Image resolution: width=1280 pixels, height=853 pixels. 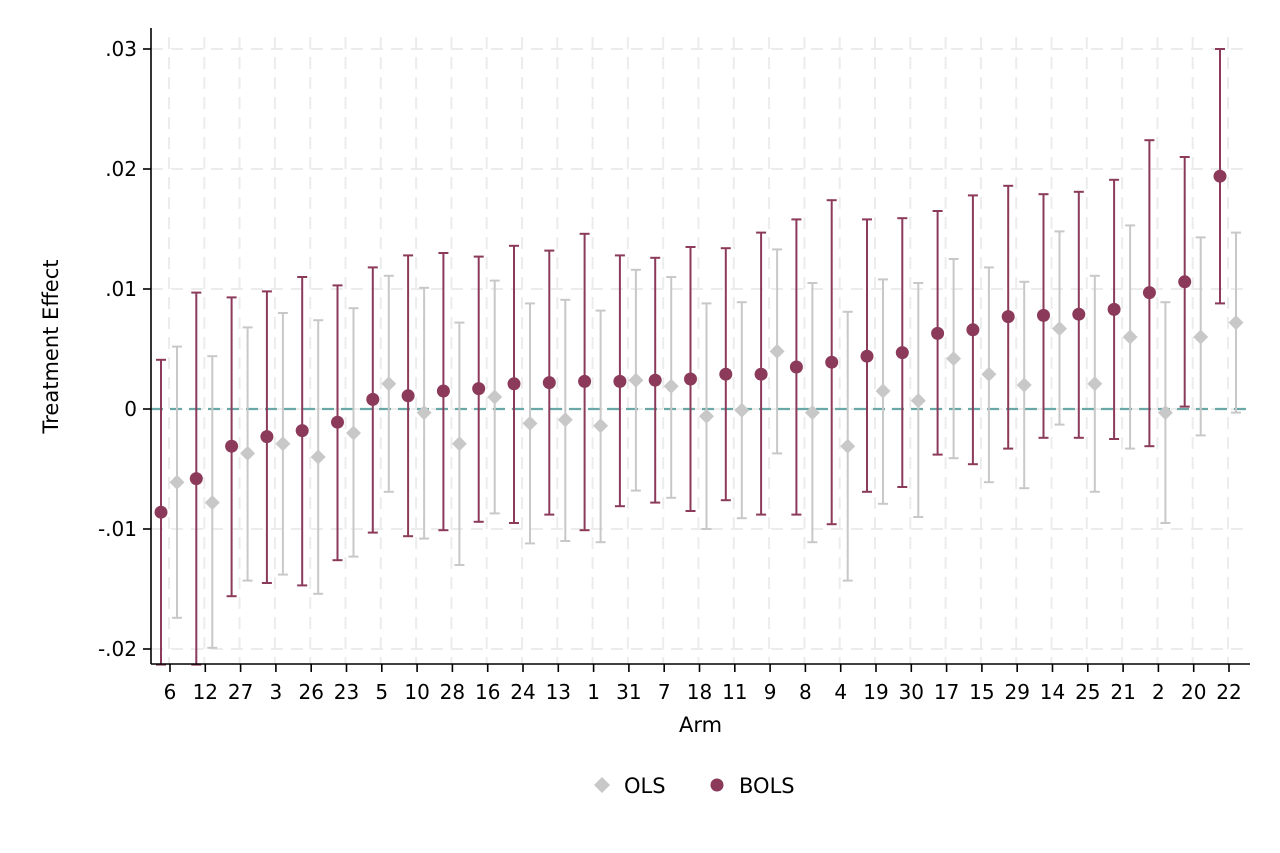 What do you see at coordinates (452, 692) in the screenshot?
I see `x-tick-label: 28` at bounding box center [452, 692].